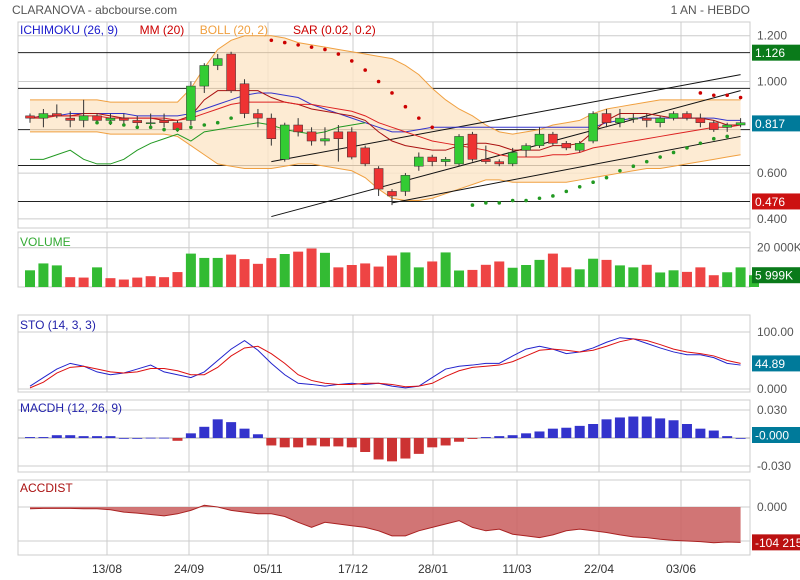 This screenshot has width=800, height=580. I want to click on price-tick-3: 0.400, so click(772, 219).